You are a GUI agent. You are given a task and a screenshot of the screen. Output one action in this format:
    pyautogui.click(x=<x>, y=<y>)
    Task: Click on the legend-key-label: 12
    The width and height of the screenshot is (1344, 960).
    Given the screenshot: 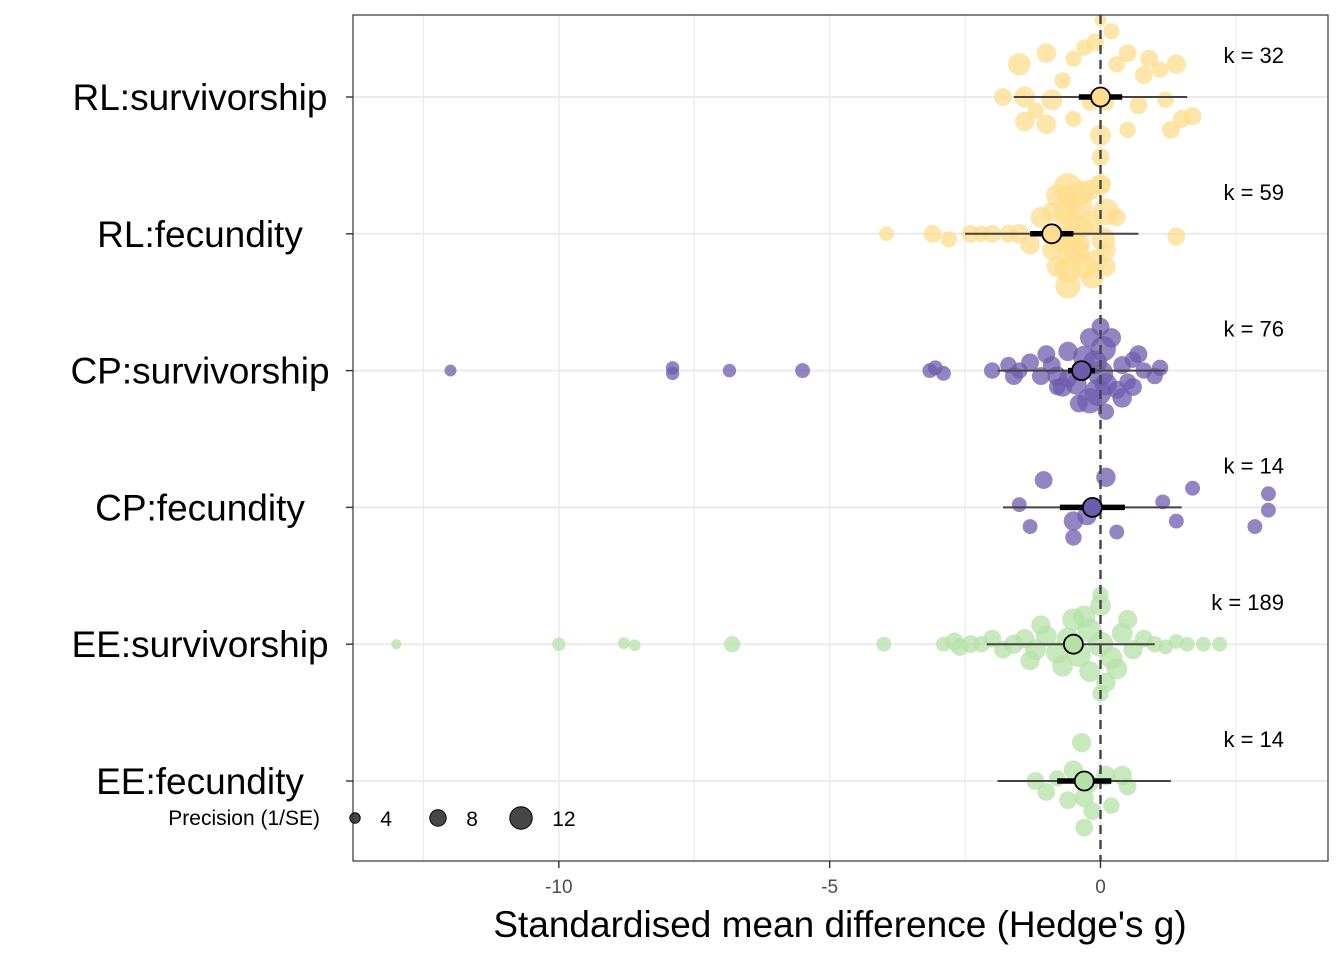 What is the action you would take?
    pyautogui.click(x=563, y=819)
    